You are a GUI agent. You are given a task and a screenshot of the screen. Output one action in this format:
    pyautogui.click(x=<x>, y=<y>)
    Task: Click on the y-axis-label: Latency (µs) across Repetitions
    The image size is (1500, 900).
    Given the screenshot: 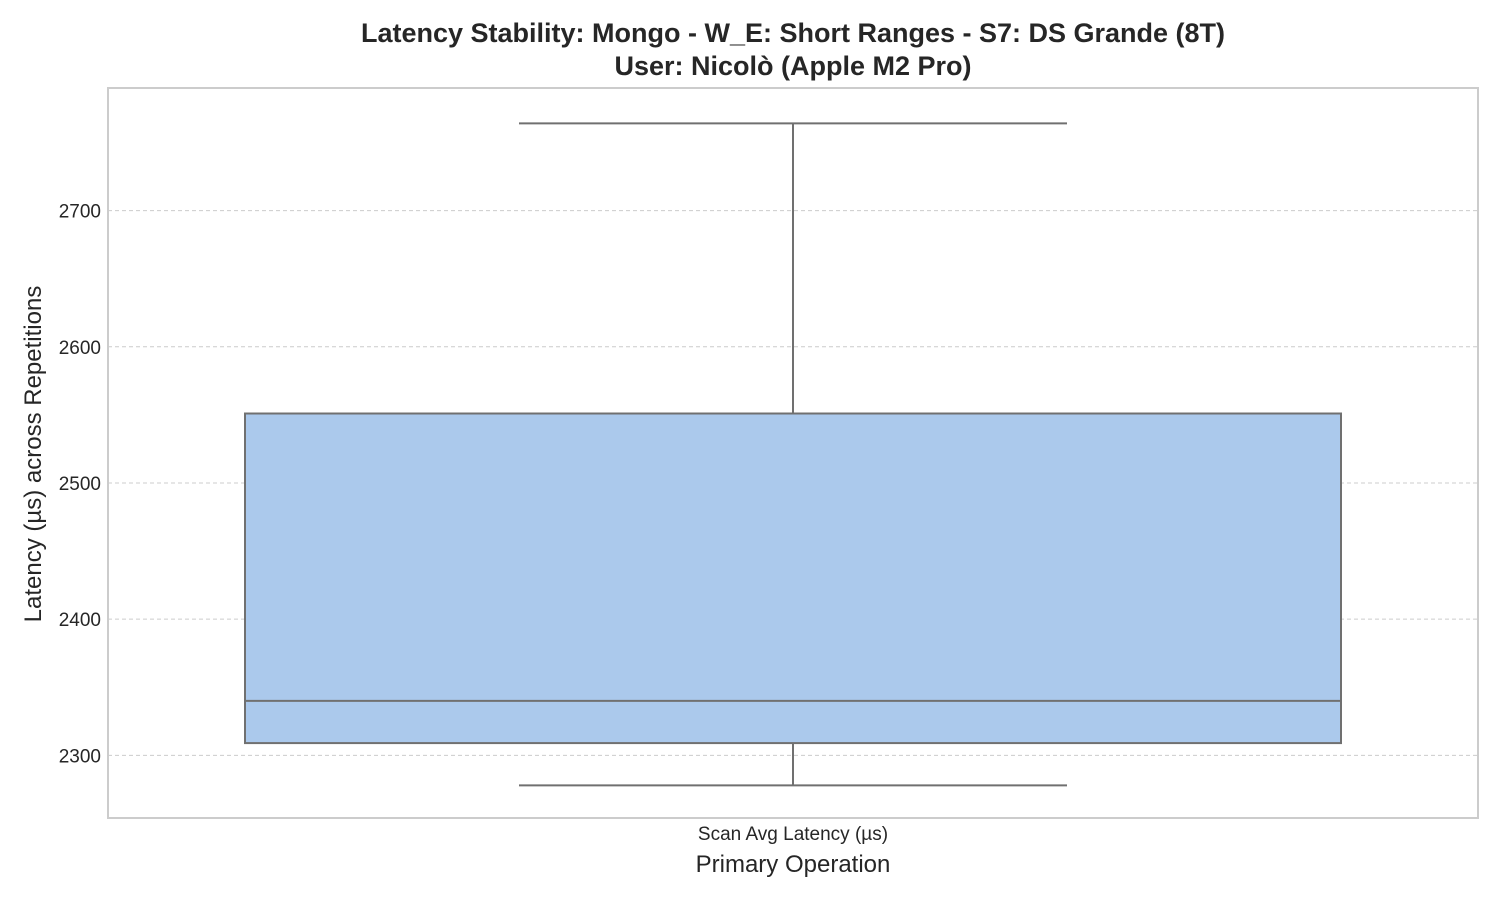 What is the action you would take?
    pyautogui.click(x=33, y=454)
    